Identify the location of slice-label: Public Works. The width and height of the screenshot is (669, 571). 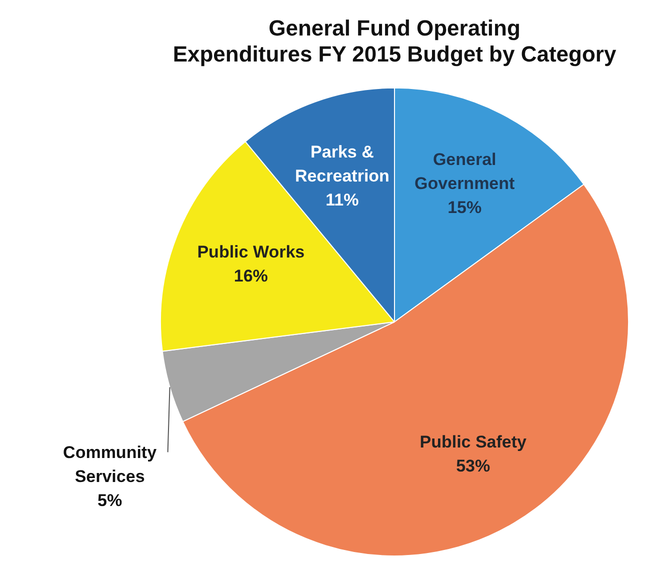
(251, 252).